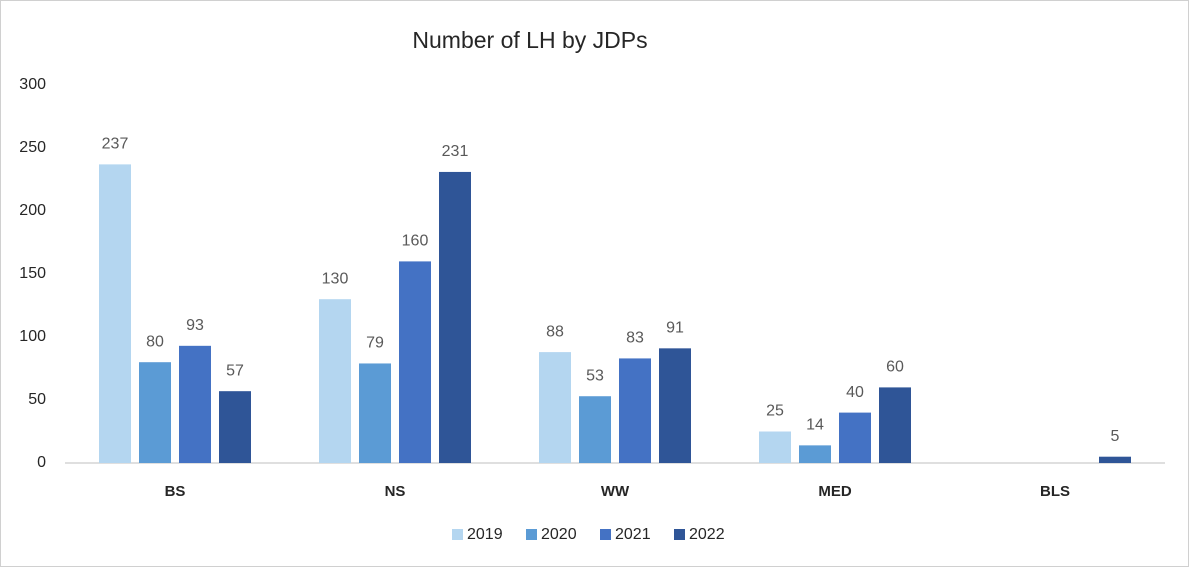  Describe the element at coordinates (675, 328) in the screenshot. I see `value-label: 91` at that location.